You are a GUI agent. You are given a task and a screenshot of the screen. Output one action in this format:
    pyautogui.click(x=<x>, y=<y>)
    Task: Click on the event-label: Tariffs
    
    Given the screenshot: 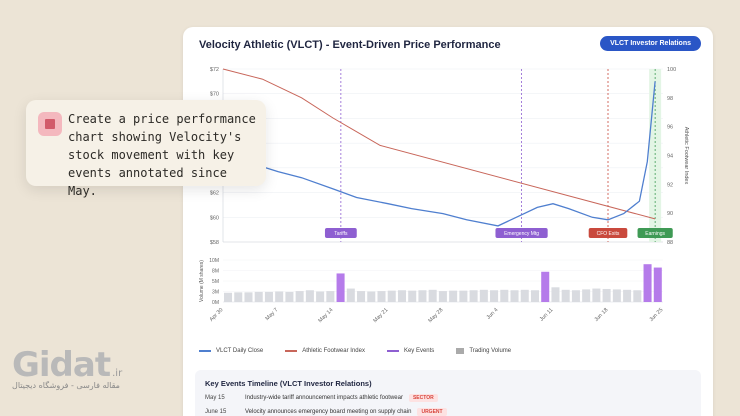 What is the action you would take?
    pyautogui.click(x=341, y=234)
    